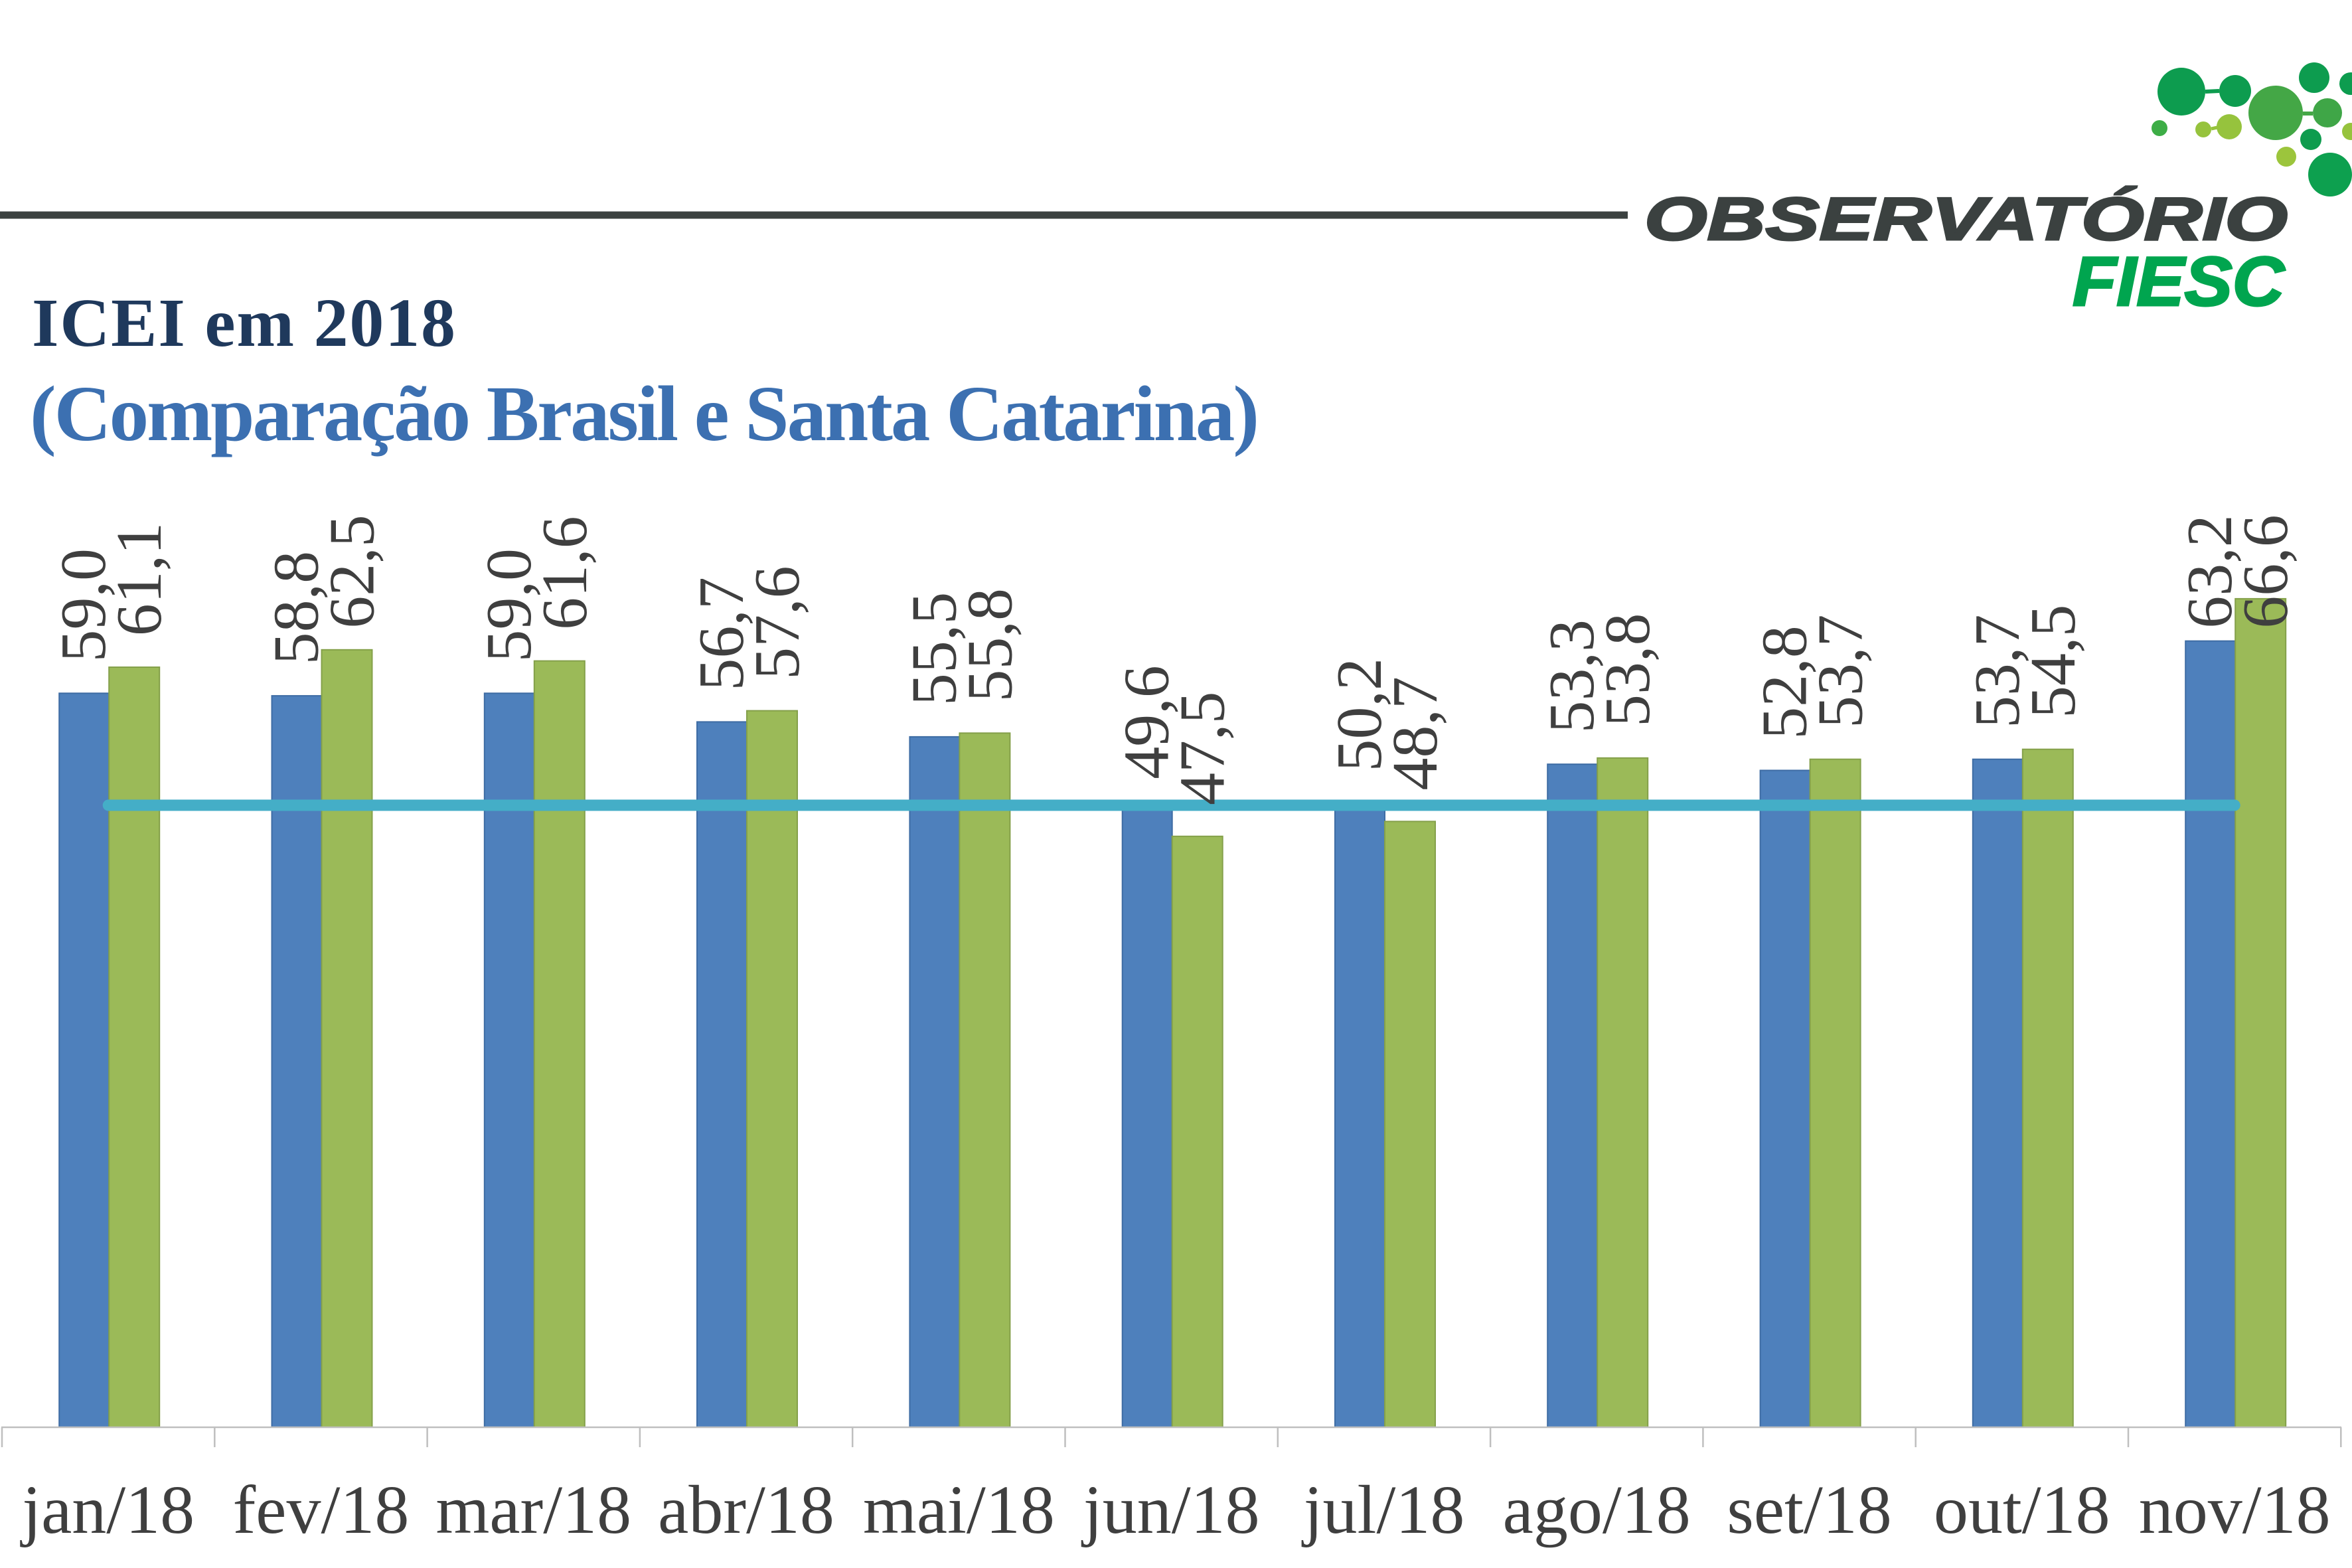 Image resolution: width=2352 pixels, height=1568 pixels. Describe the element at coordinates (244, 323) in the screenshot. I see `svg-text: ICEI em 2018` at that location.